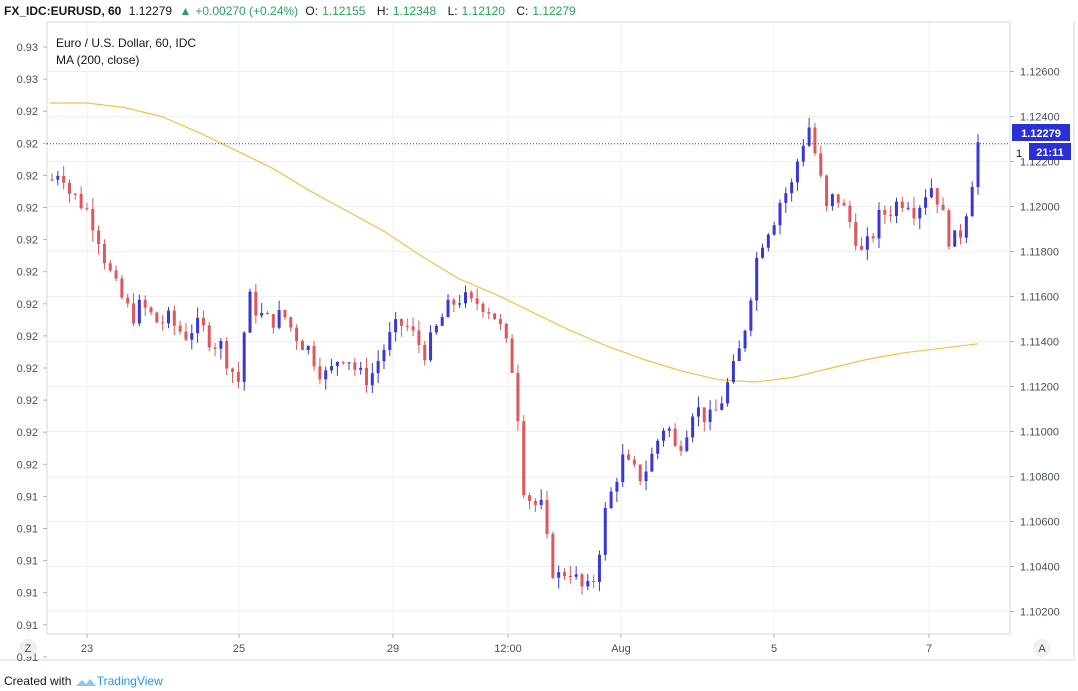 The width and height of the screenshot is (1078, 691). Describe the element at coordinates (85, 682) in the screenshot. I see `tradingview-logo-icon` at that location.